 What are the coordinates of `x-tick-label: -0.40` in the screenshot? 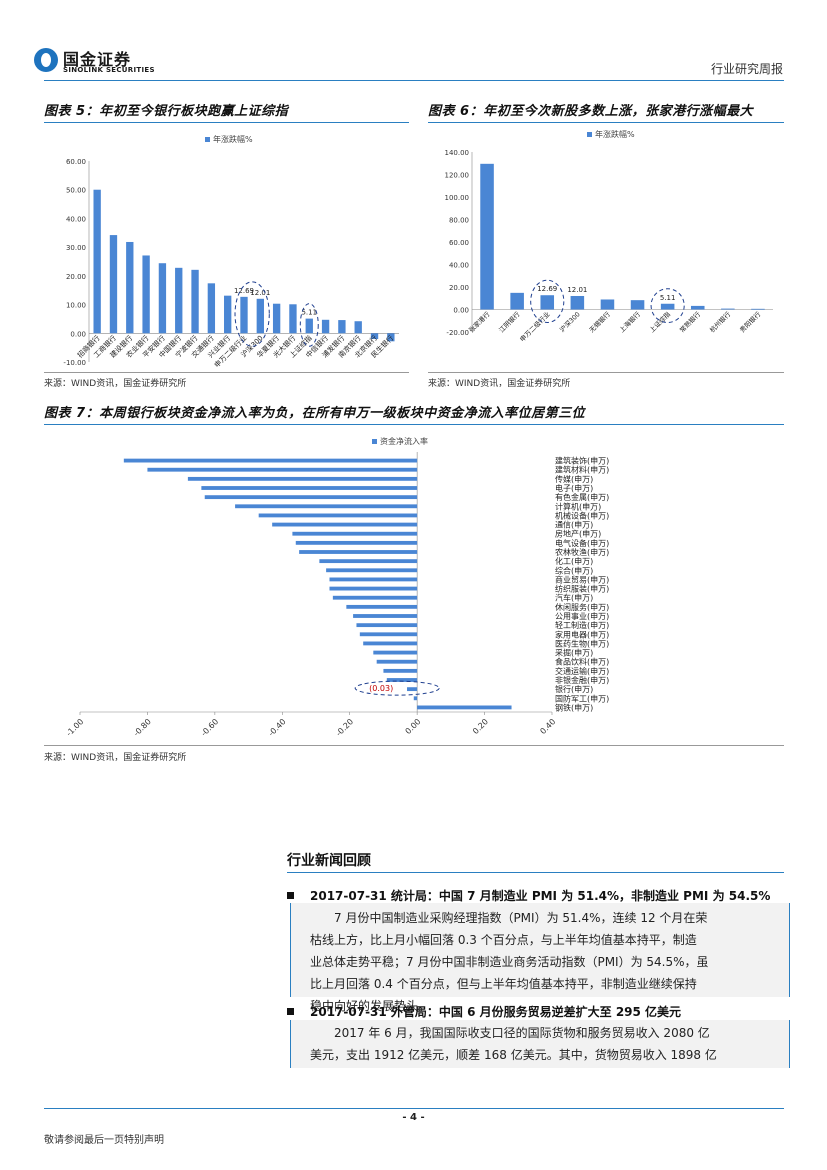 It's located at (277, 727).